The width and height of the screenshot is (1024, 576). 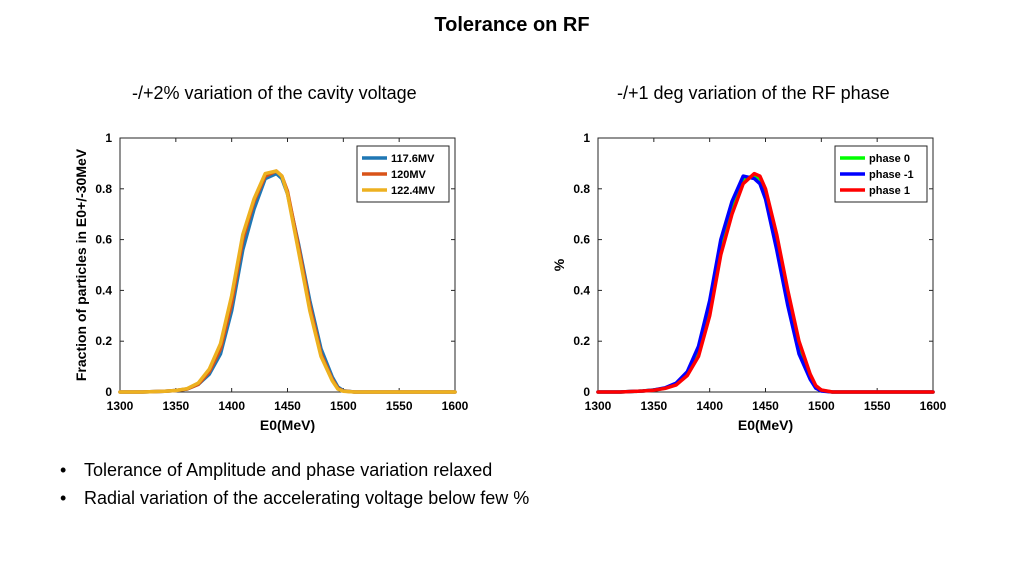 I want to click on voltage-y-tick-label: 0, so click(x=108, y=392).